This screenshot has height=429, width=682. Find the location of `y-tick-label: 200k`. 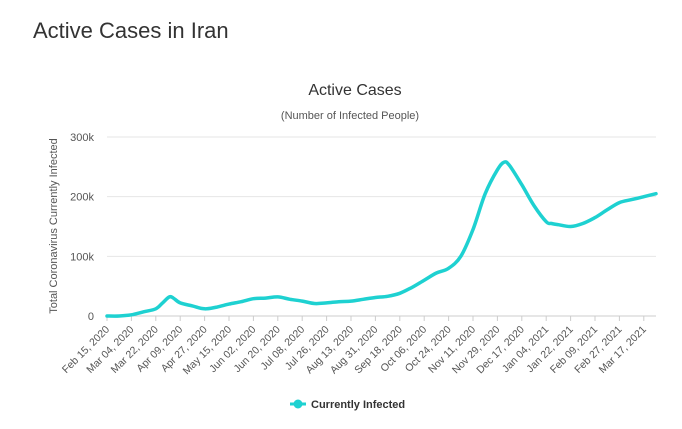

y-tick-label: 200k is located at coordinates (82, 198).